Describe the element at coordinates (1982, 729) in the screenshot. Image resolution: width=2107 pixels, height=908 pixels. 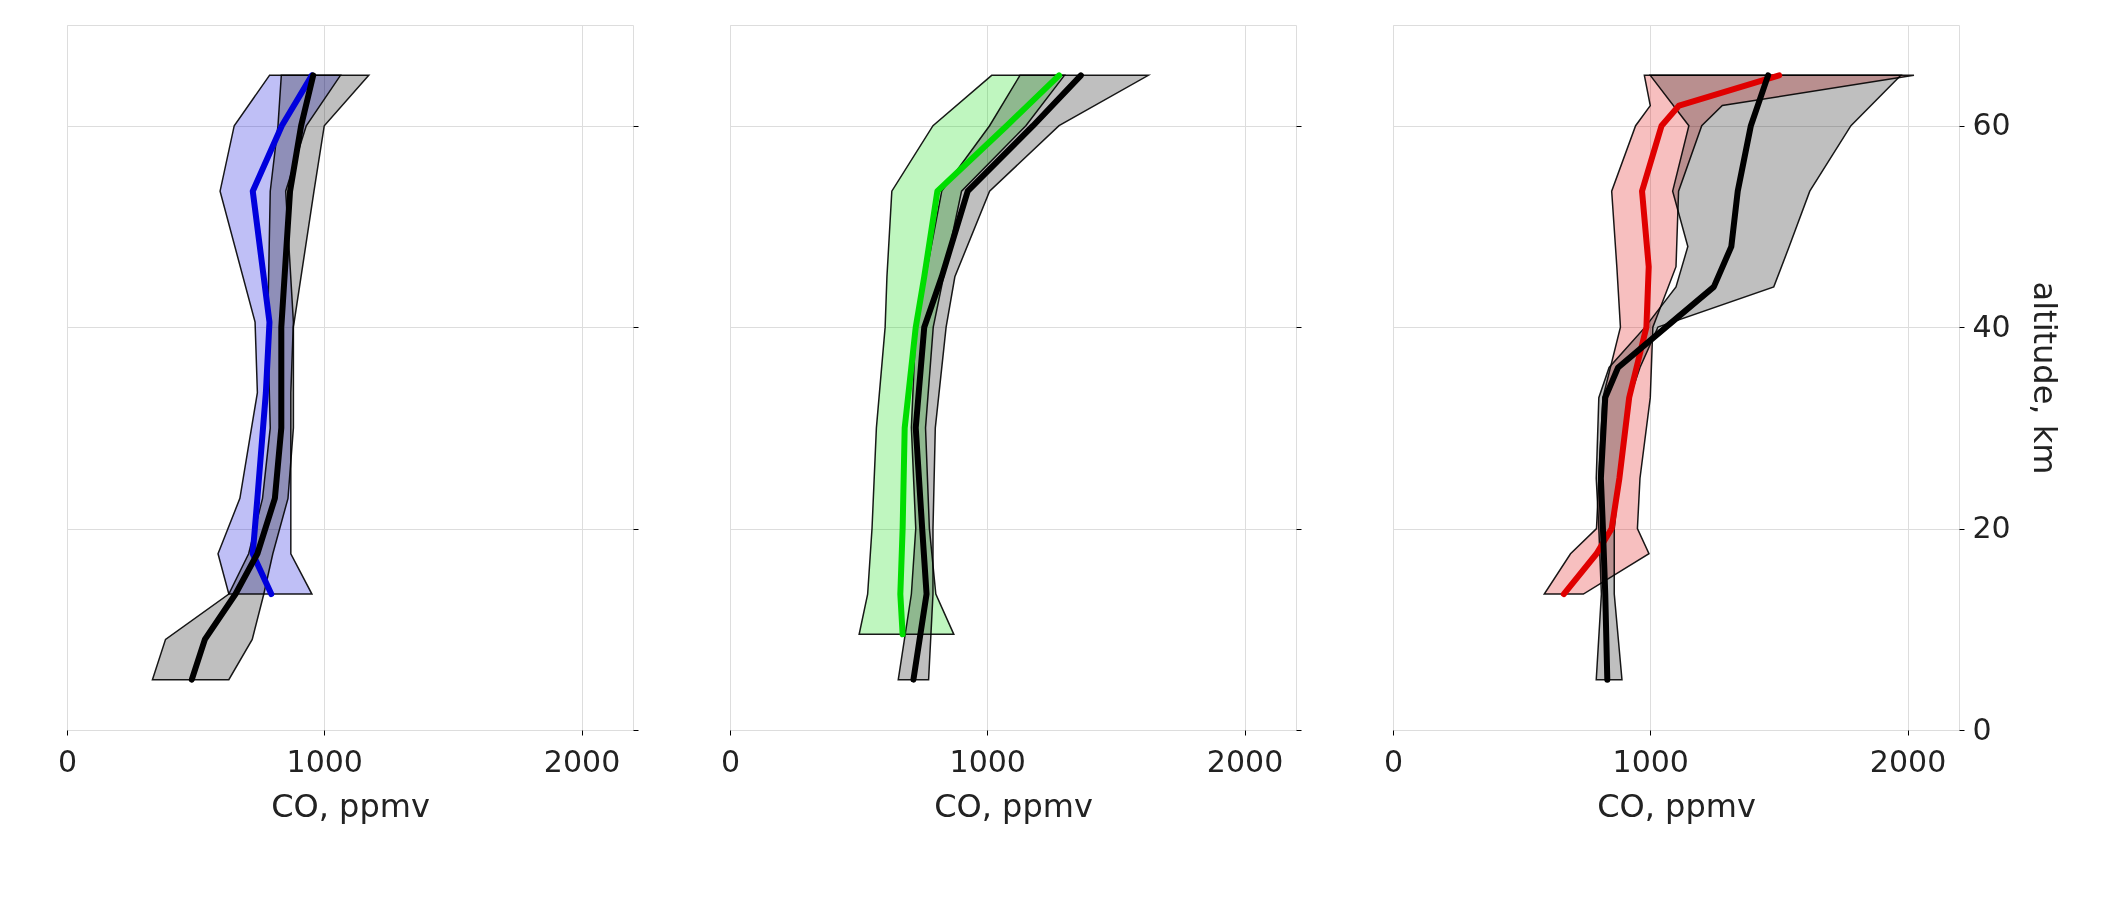
I see `y-tick-label: 0` at that location.